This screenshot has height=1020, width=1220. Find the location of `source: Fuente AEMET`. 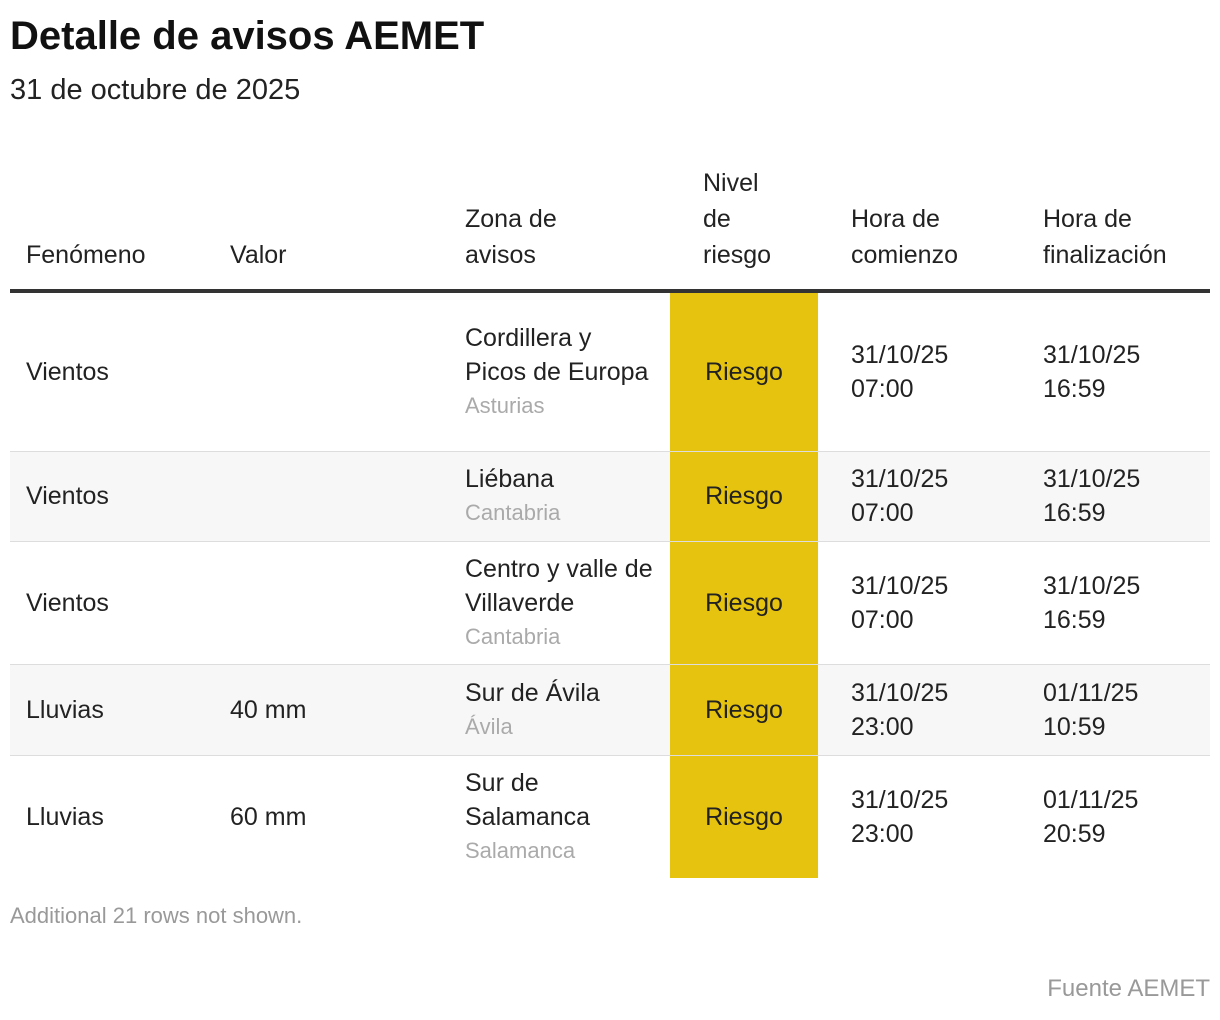

source: Fuente AEMET is located at coordinates (1128, 988).